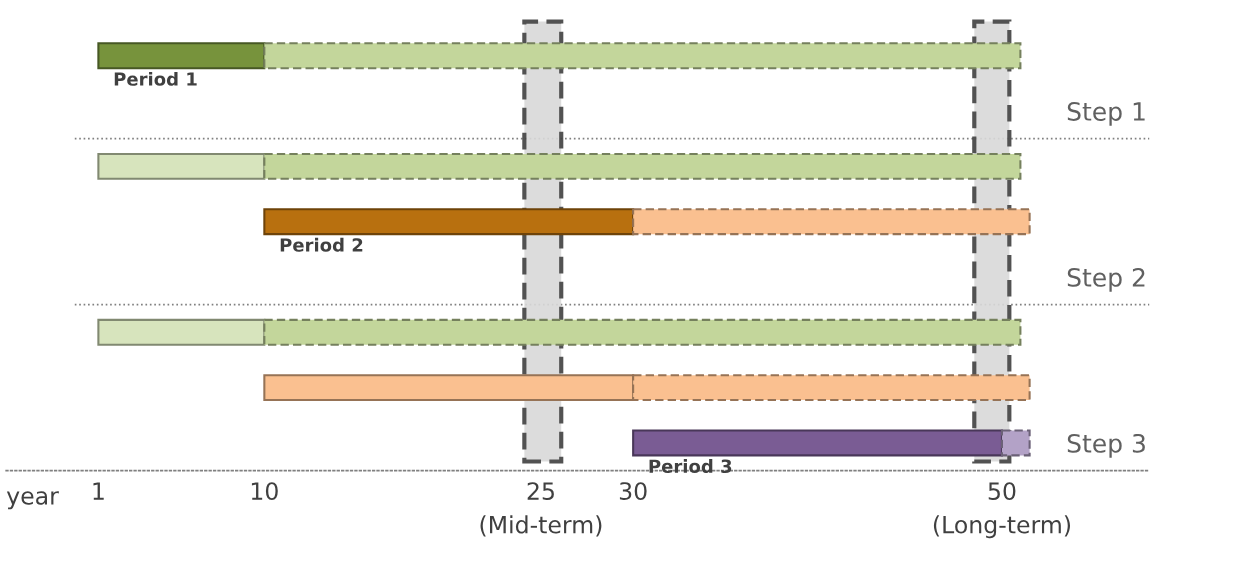  I want to click on x-tick-label: 30, so click(633, 491).